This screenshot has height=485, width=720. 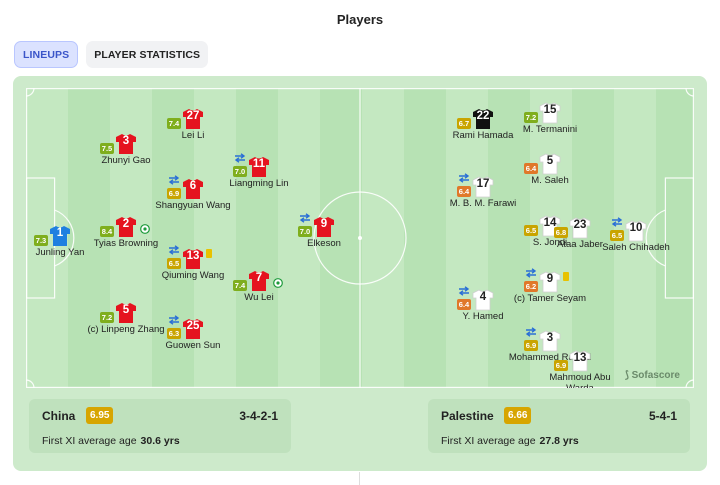 What do you see at coordinates (550, 110) in the screenshot?
I see `shirt-number: 15` at bounding box center [550, 110].